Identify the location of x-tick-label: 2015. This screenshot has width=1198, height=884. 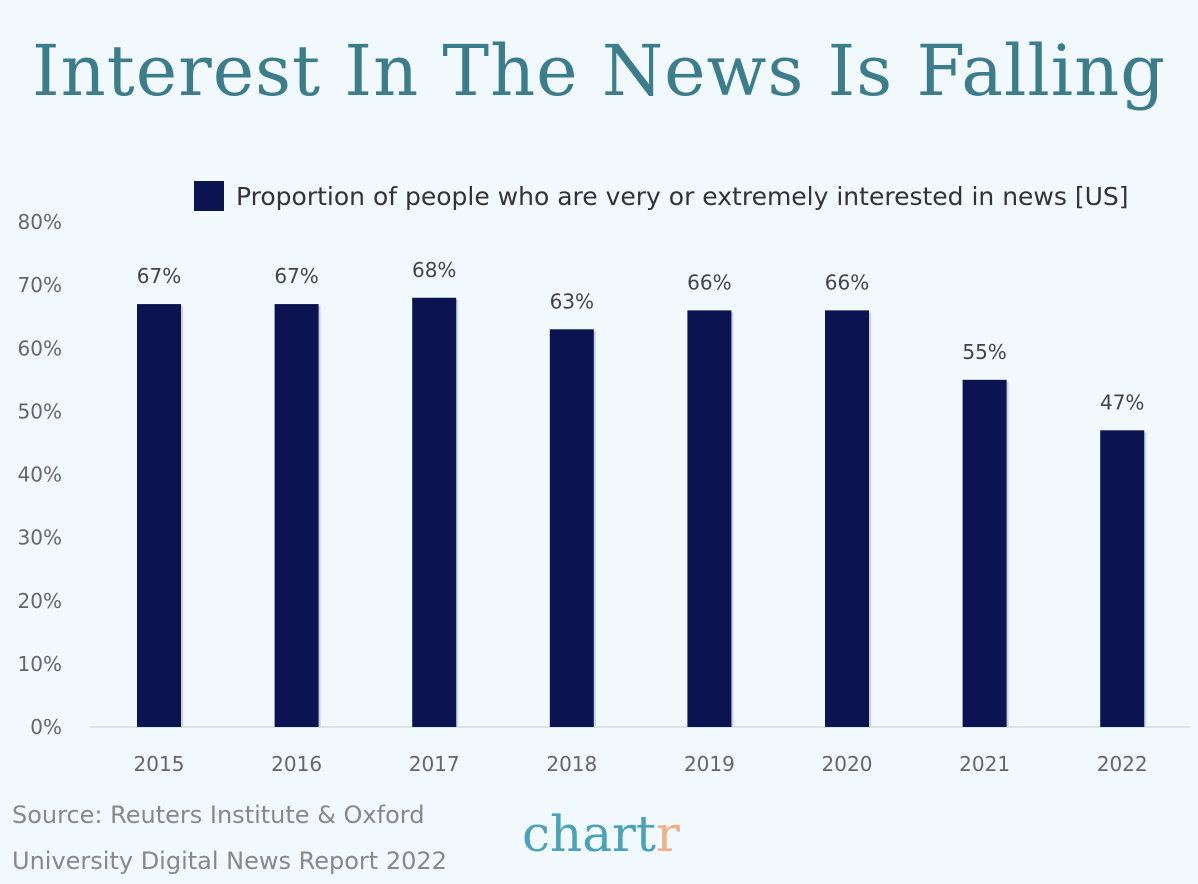
(159, 764).